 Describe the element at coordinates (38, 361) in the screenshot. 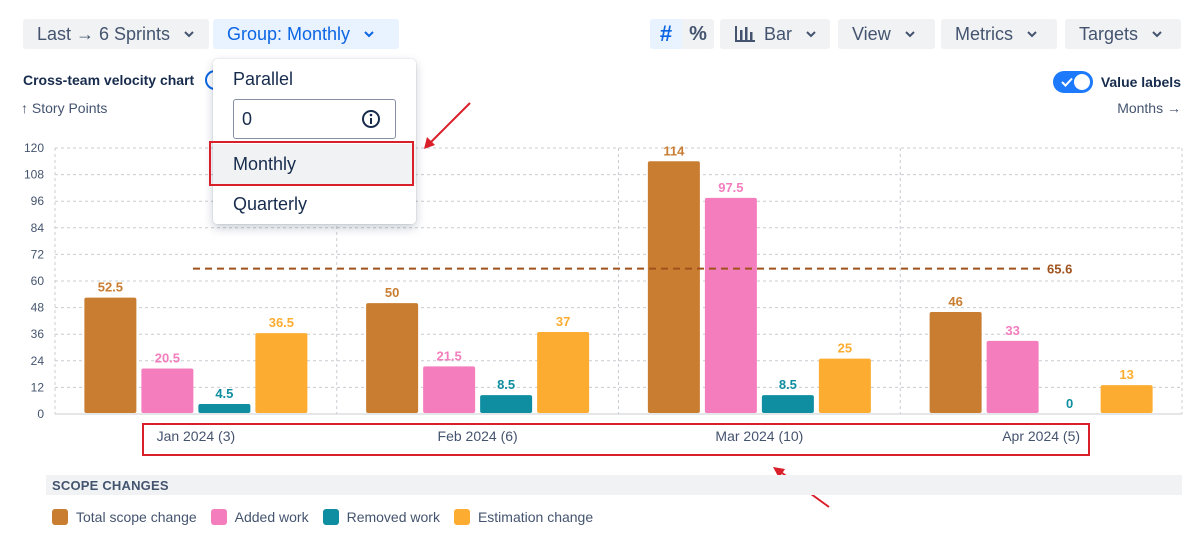

I see `y-tick-label: 24` at that location.